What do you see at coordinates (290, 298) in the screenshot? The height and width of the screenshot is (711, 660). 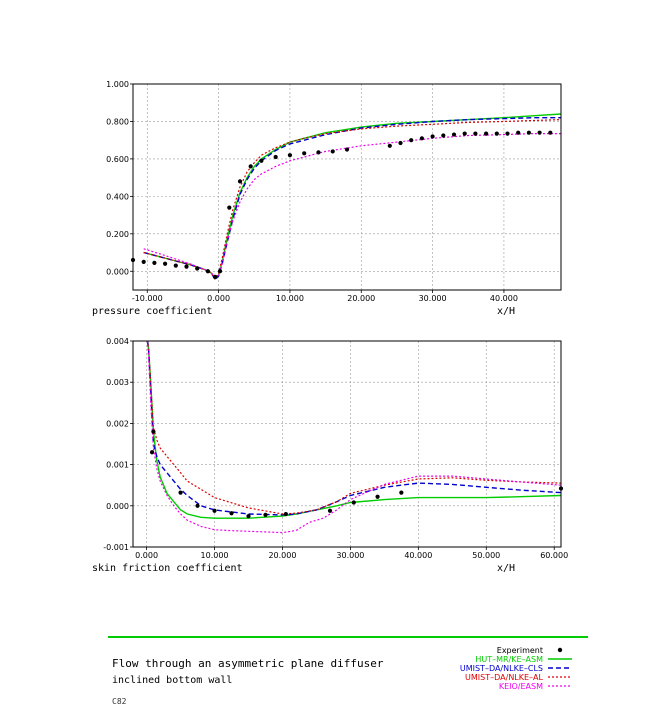 I see `chart1-xtick-label-2: 10.000` at bounding box center [290, 298].